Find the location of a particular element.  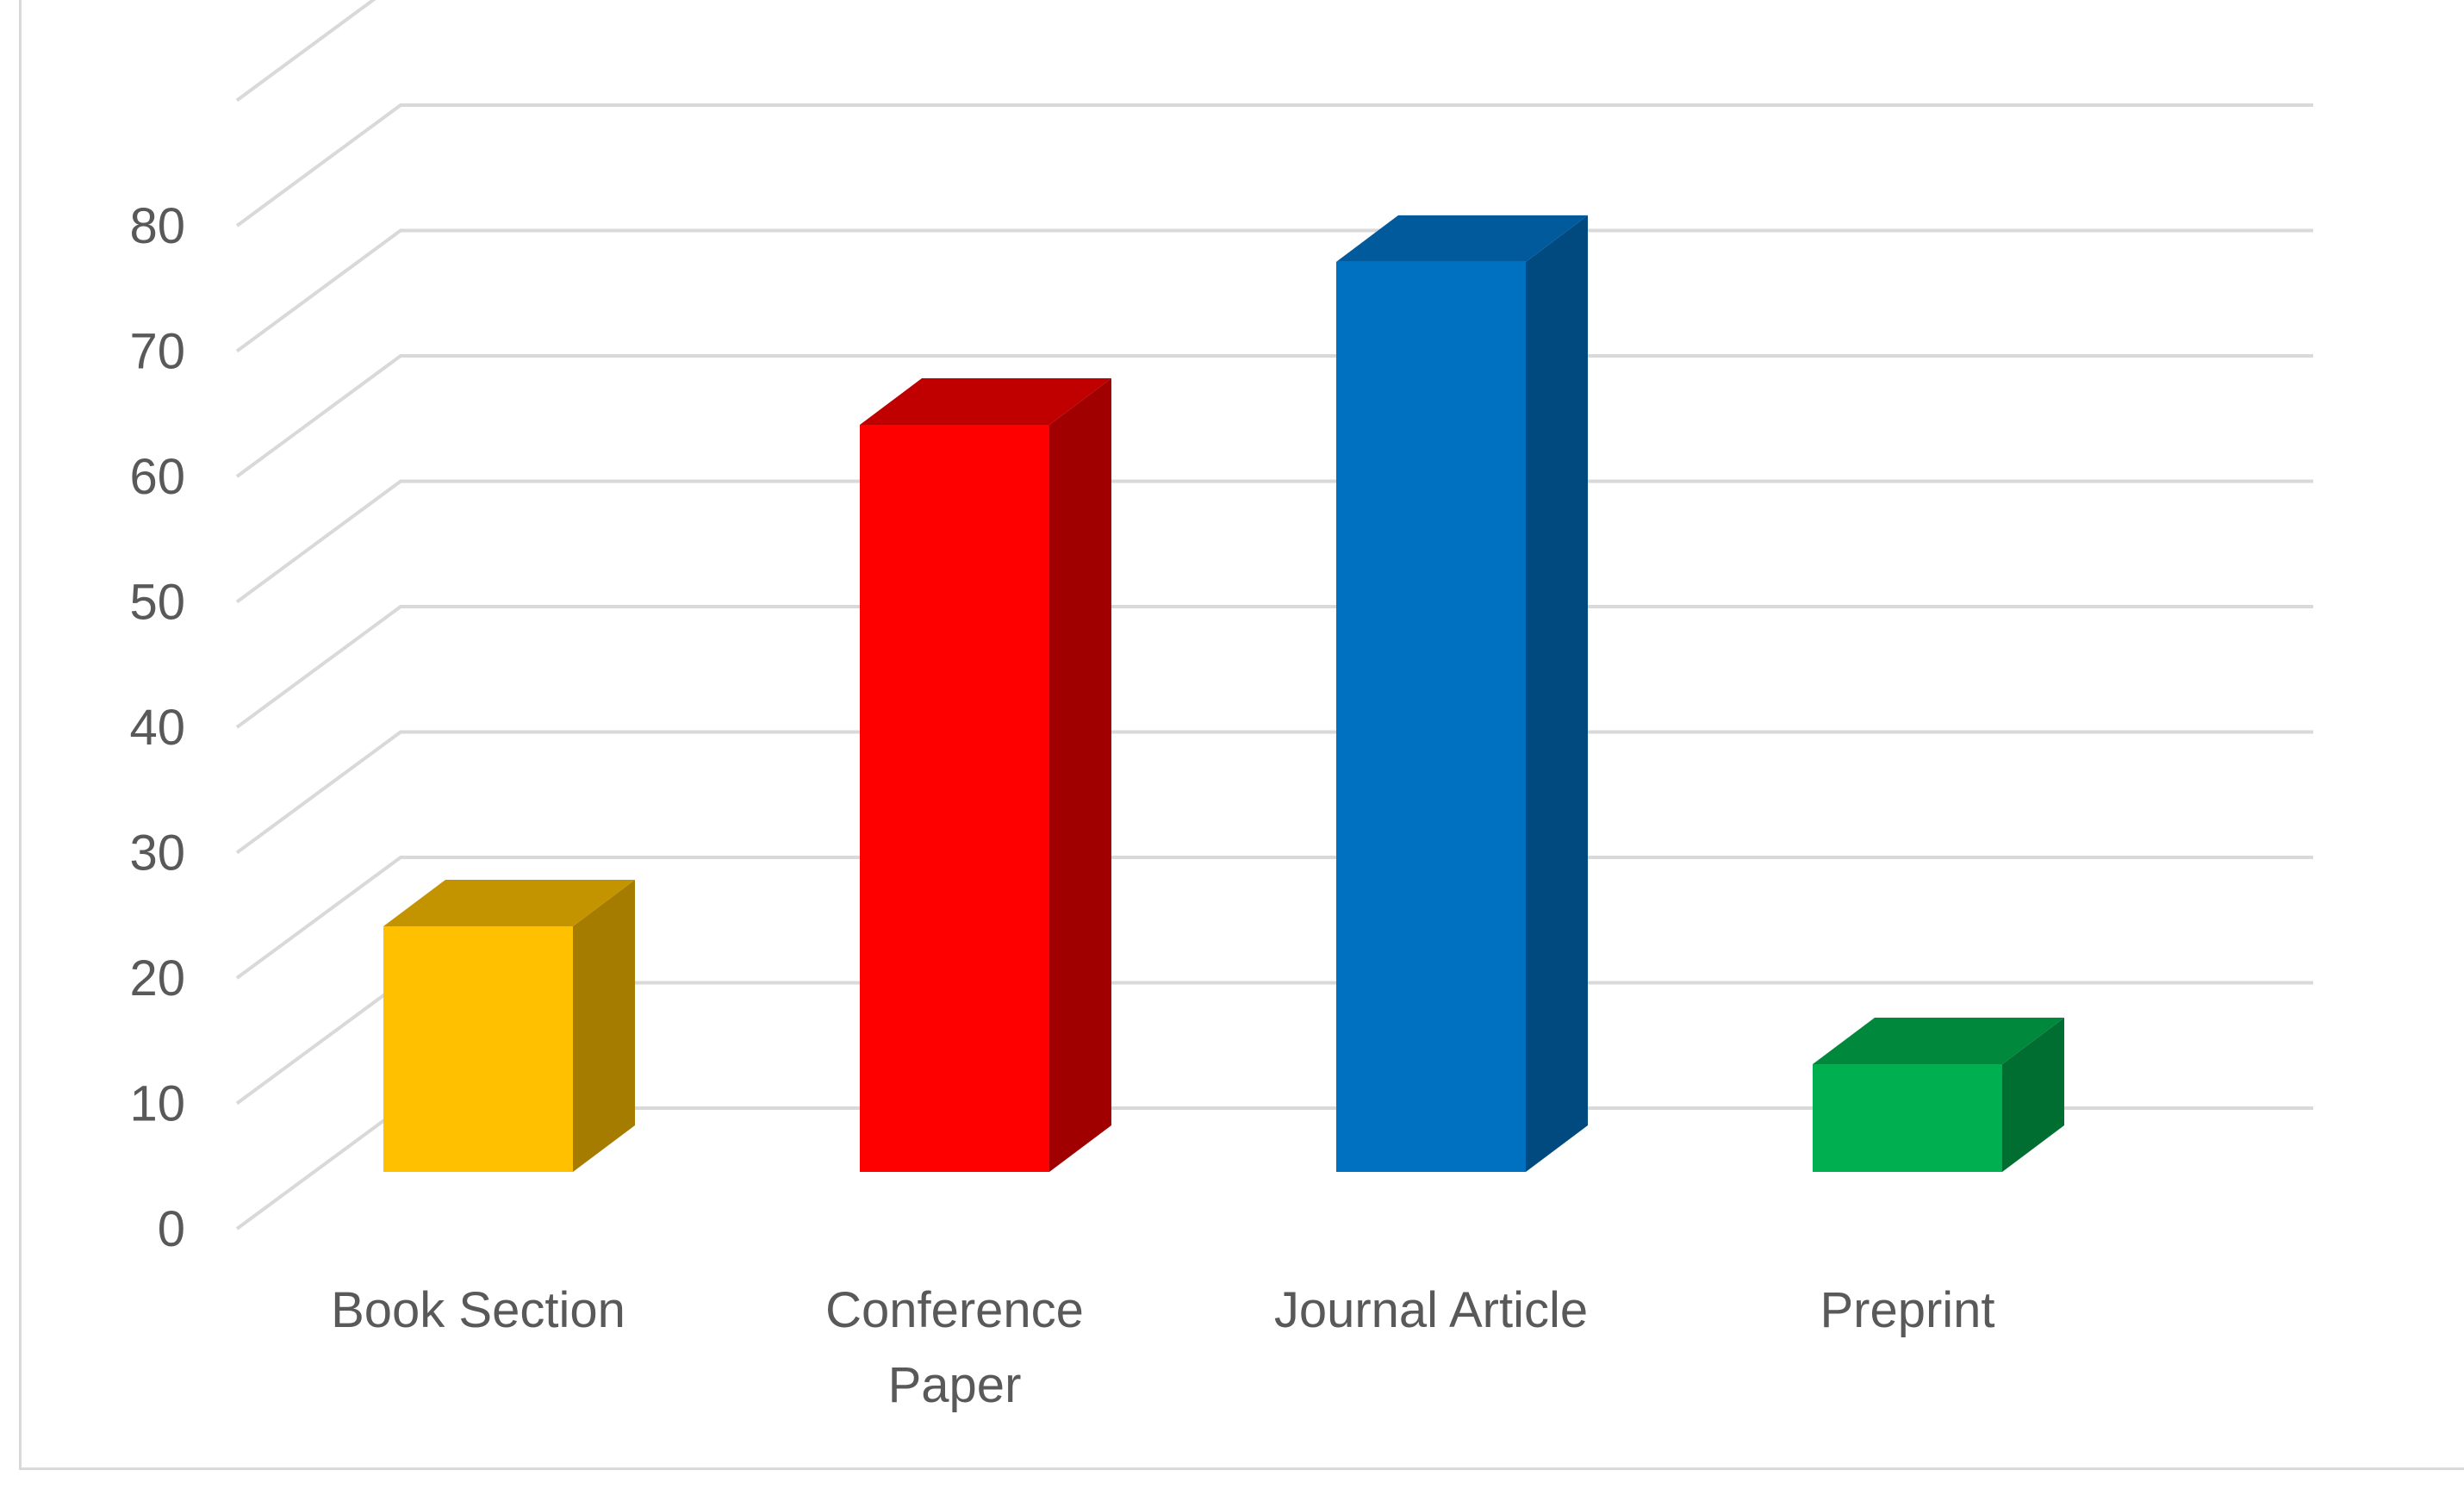

y-tick-label: 70 is located at coordinates (157, 352).